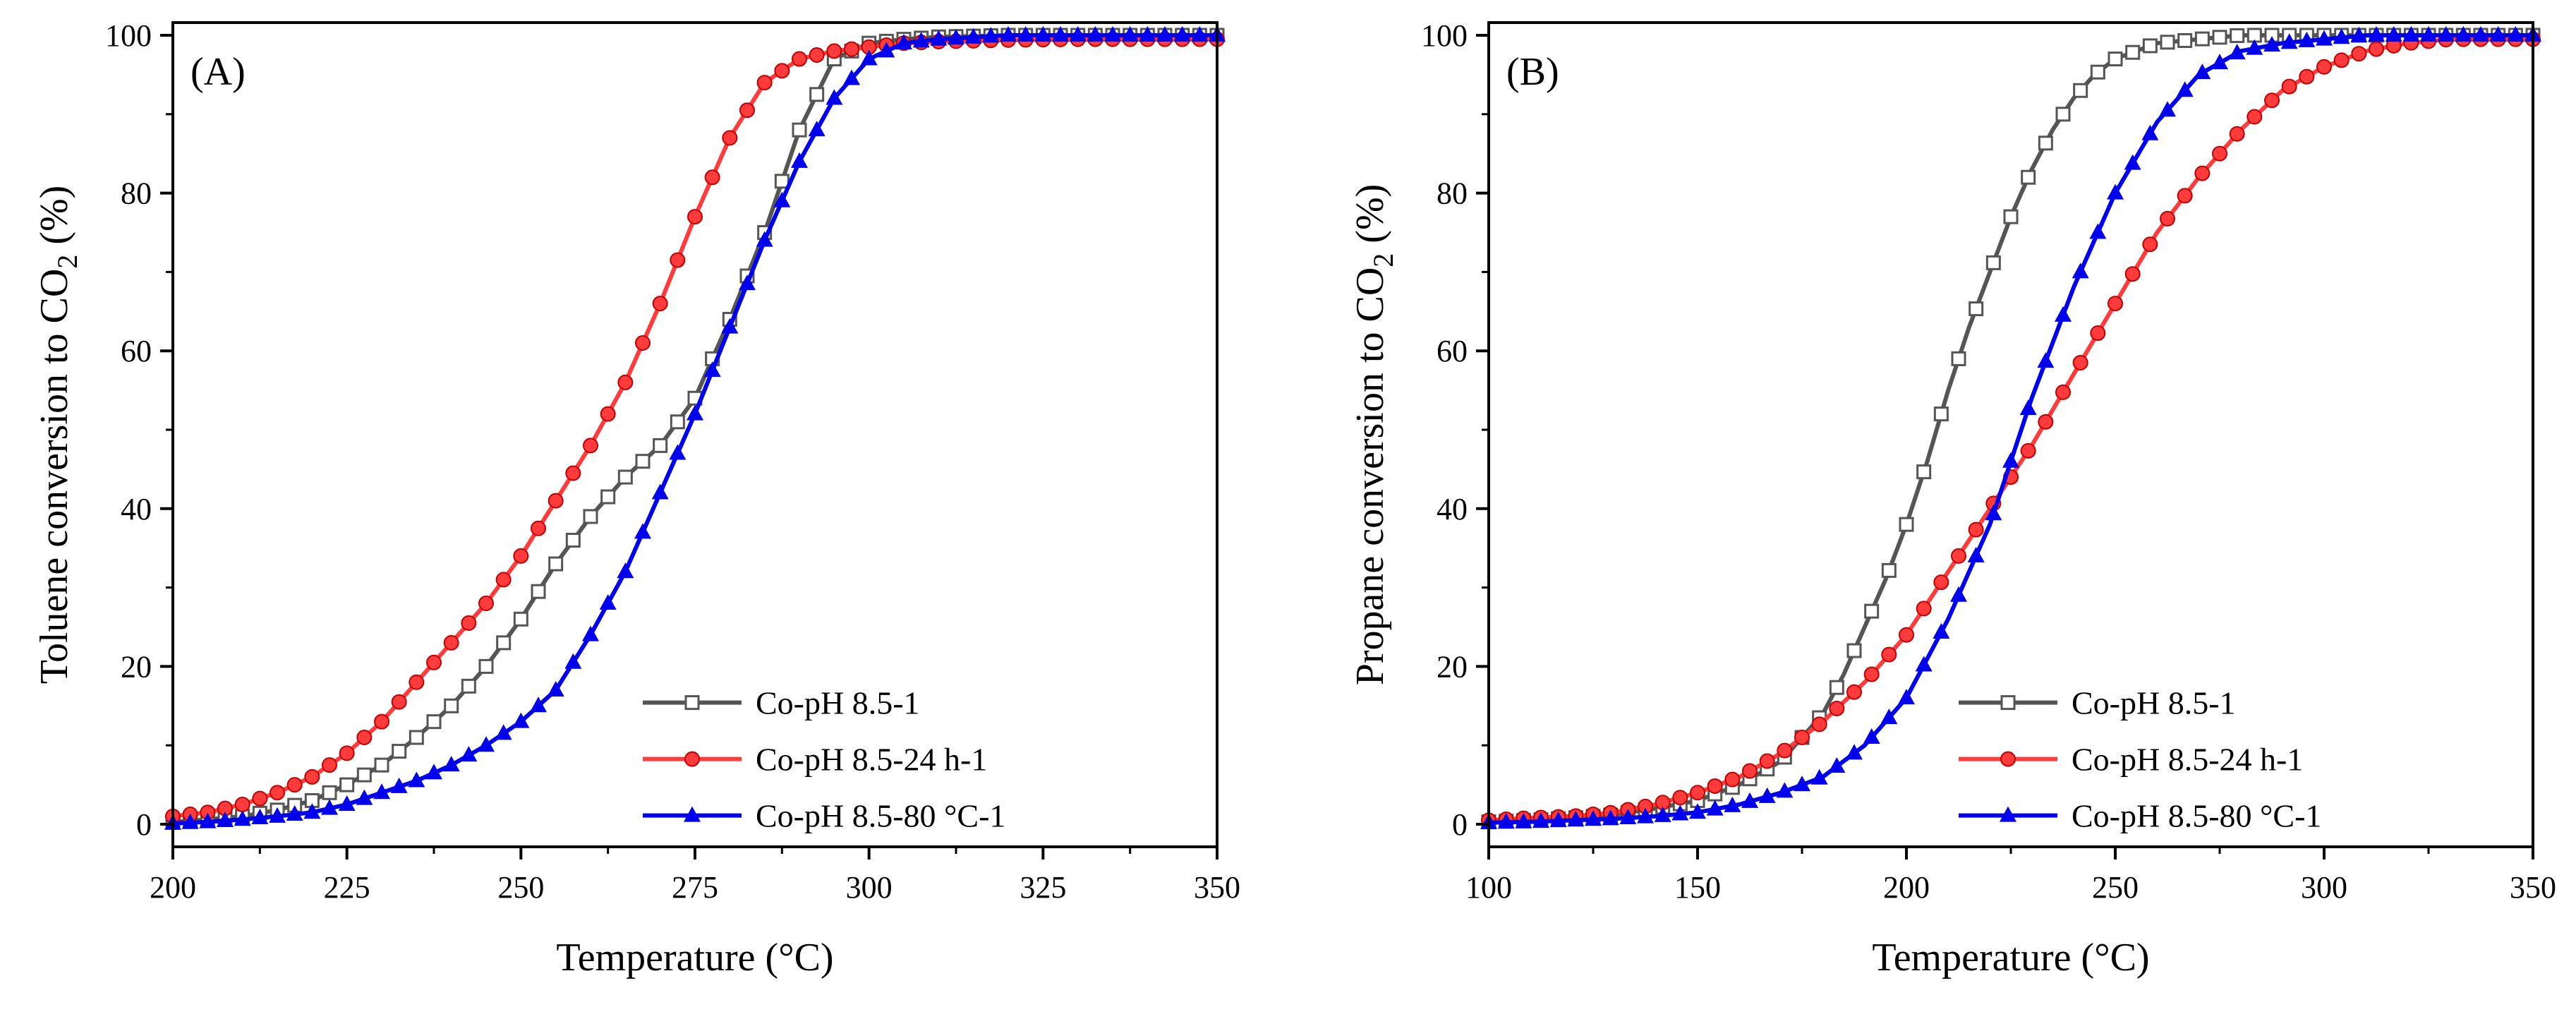 The width and height of the screenshot is (2576, 1019). What do you see at coordinates (1452, 666) in the screenshot?
I see `y-tick-label: 20` at bounding box center [1452, 666].